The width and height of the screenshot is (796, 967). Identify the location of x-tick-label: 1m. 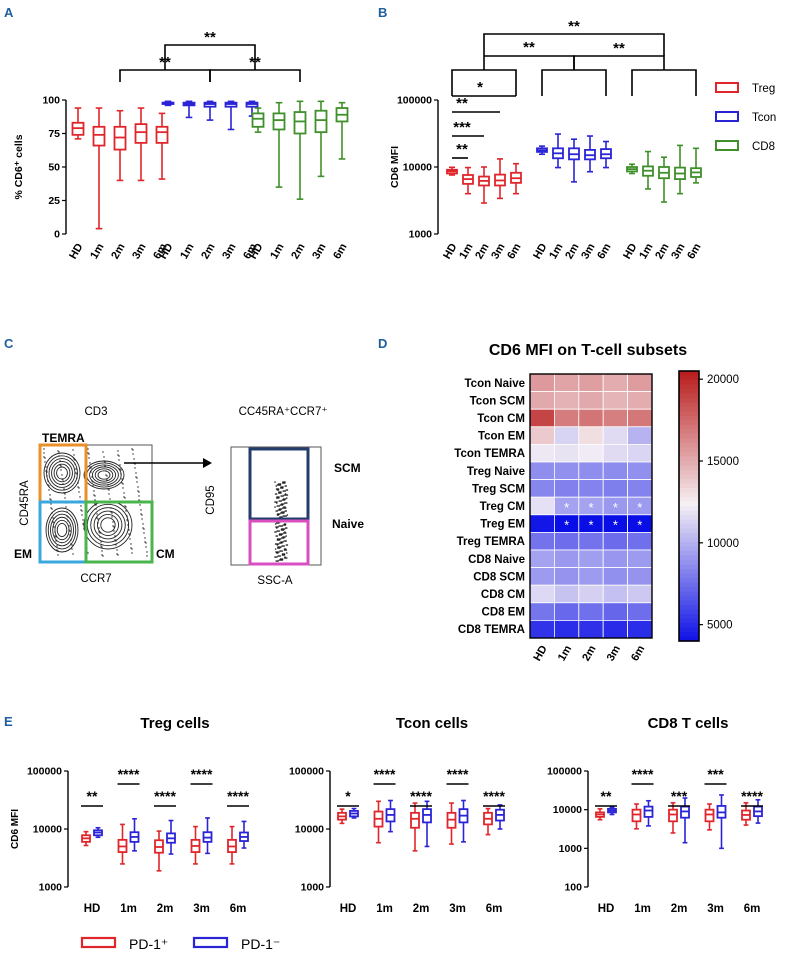
(277, 251).